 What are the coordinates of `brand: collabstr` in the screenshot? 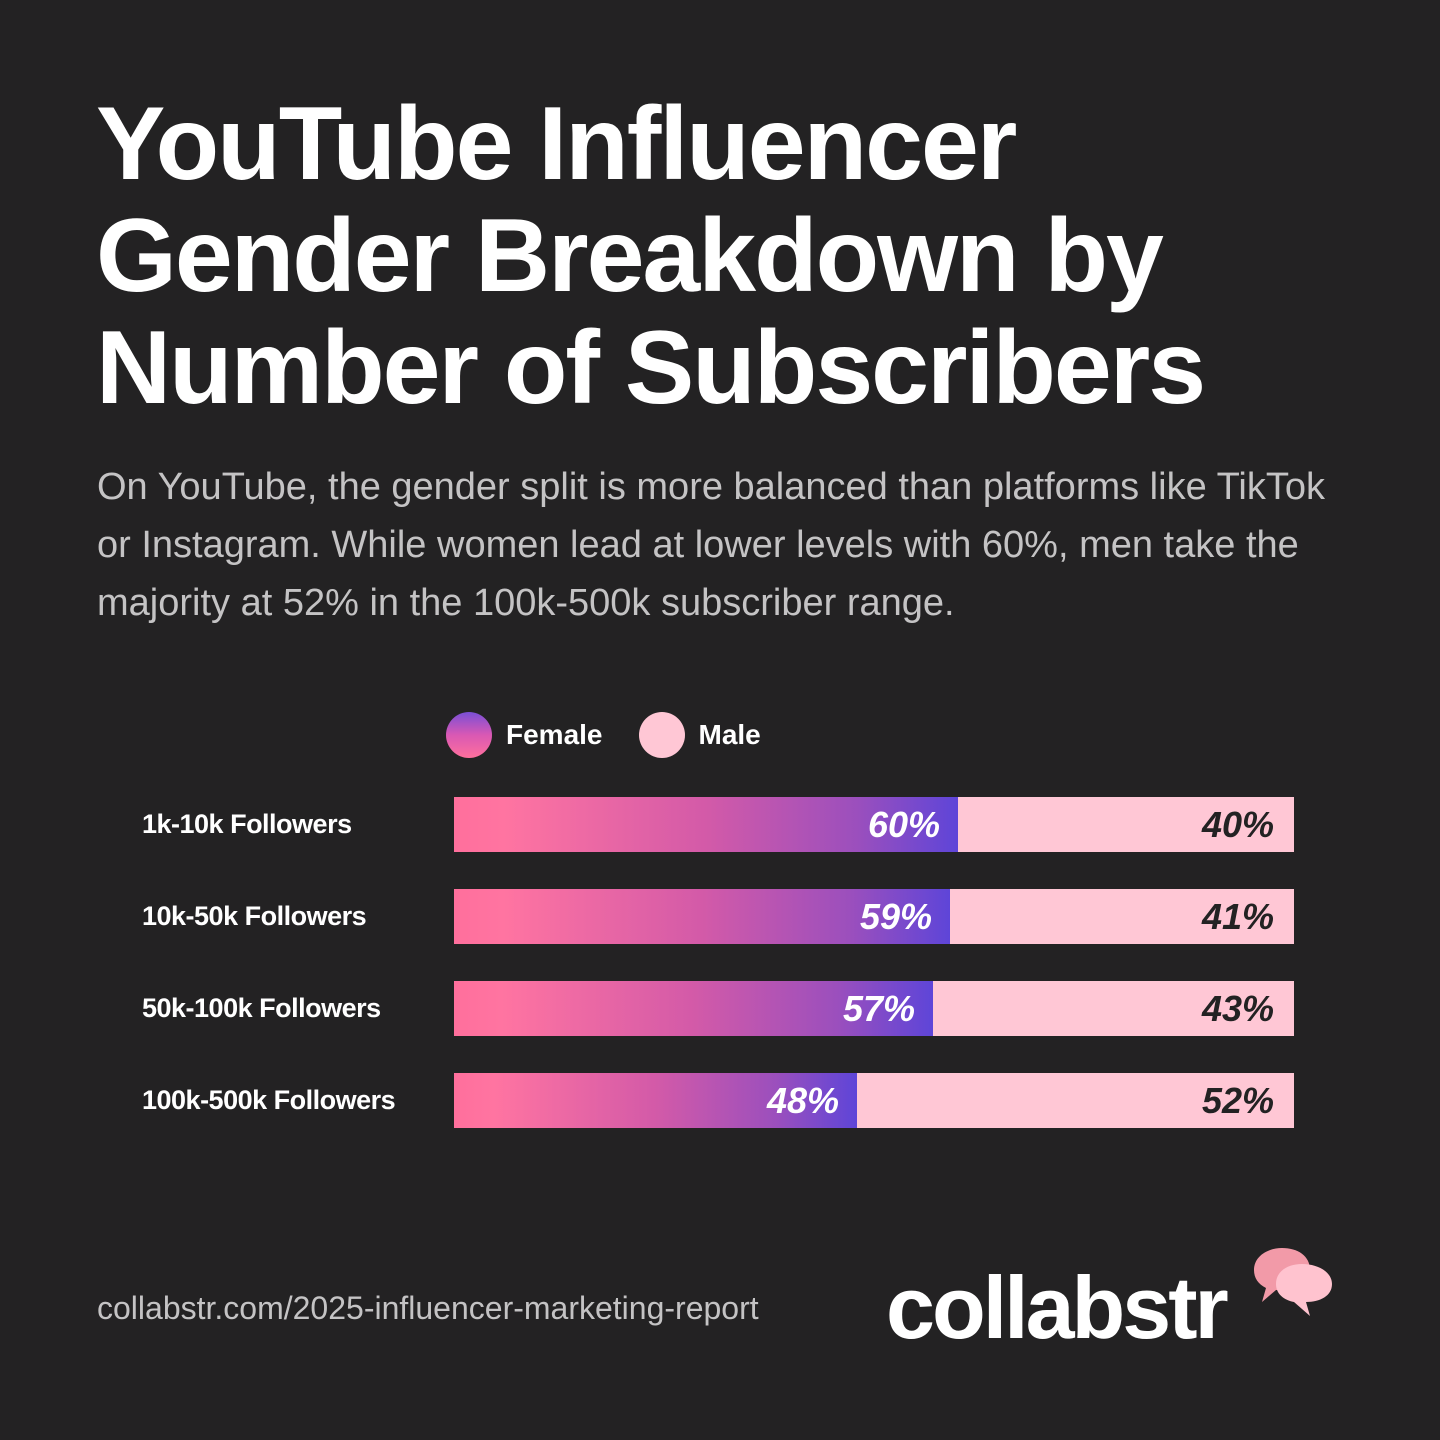 It's located at (1109, 1302).